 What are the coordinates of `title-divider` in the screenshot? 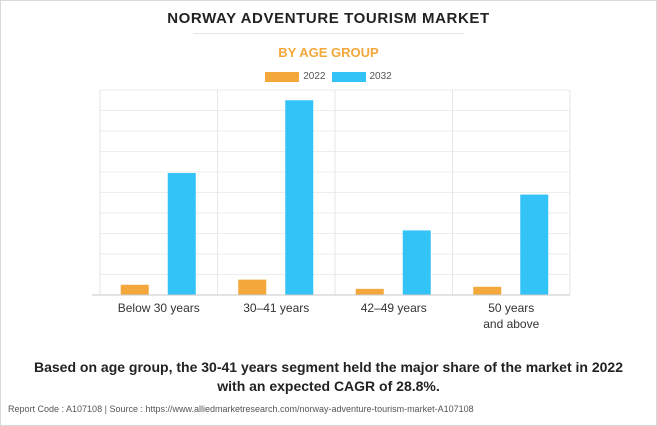 It's located at (328, 33).